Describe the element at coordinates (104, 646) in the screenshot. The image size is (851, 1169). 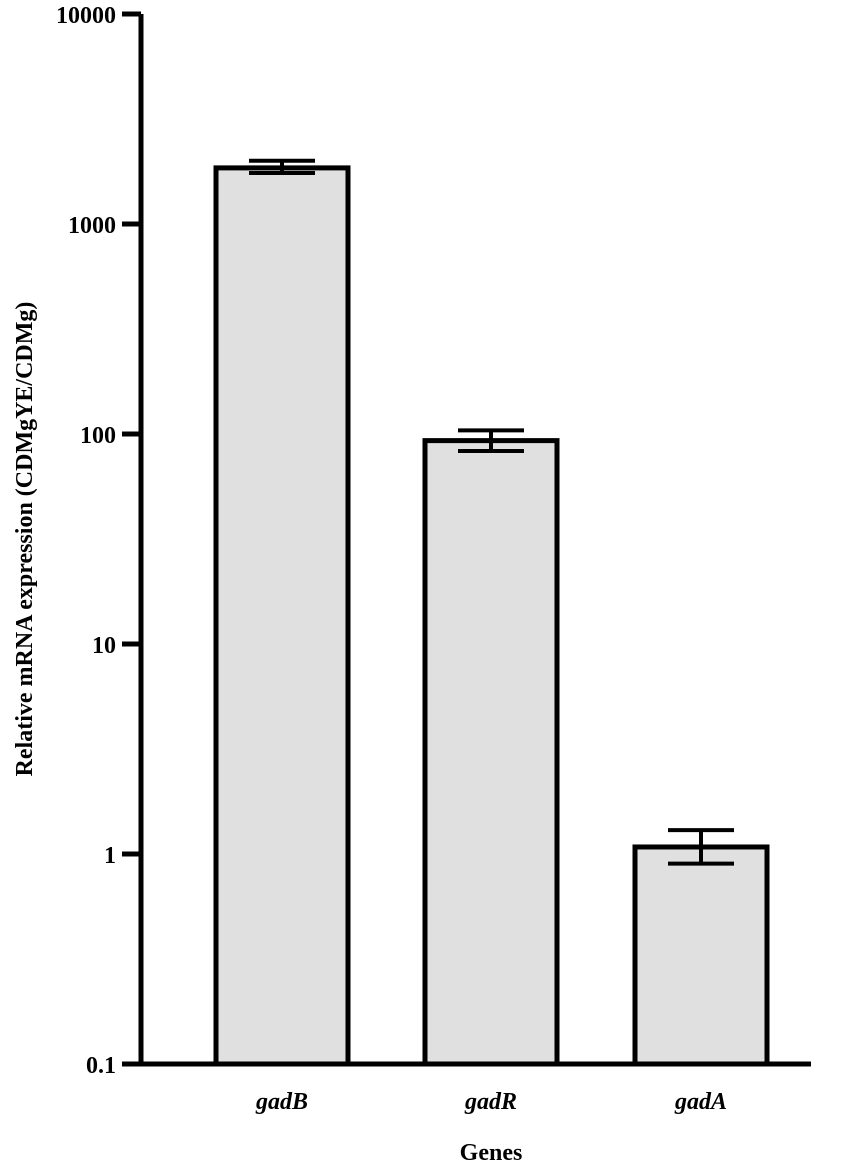
I see `y-tick-label: 10` at that location.